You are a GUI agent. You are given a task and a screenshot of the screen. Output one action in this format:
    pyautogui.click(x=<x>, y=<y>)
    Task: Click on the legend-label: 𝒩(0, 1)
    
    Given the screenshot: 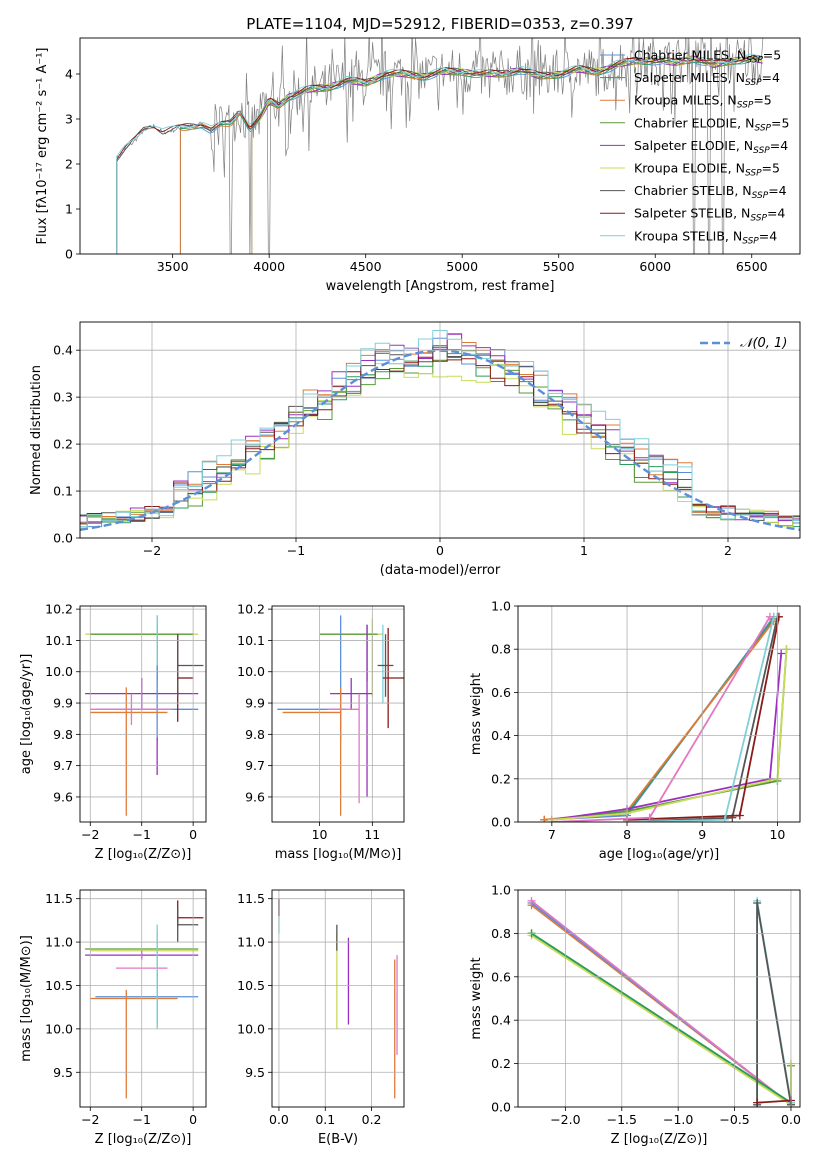 What is the action you would take?
    pyautogui.click(x=763, y=343)
    